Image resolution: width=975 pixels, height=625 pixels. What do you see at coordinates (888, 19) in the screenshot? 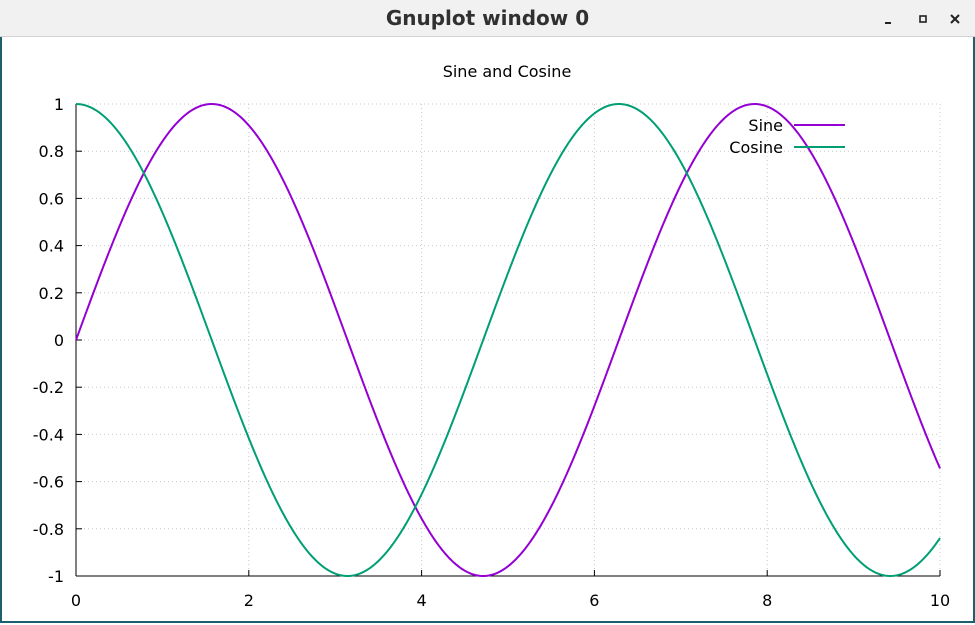
I see `minimize-button` at bounding box center [888, 19].